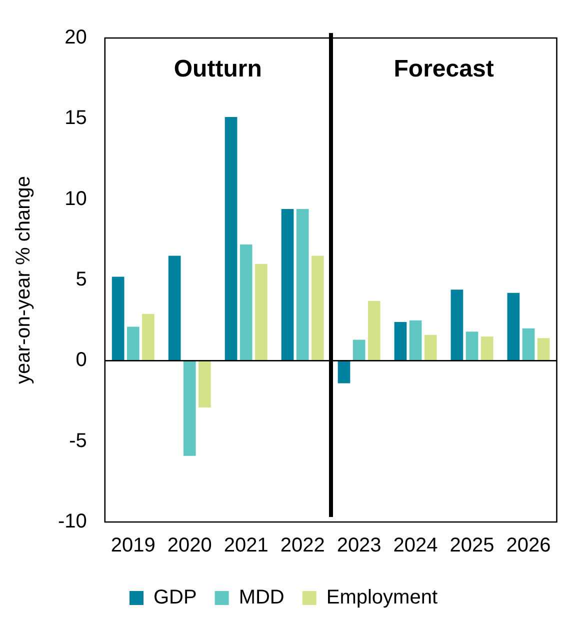  Describe the element at coordinates (75, 118) in the screenshot. I see `y-tick-label: 15` at that location.